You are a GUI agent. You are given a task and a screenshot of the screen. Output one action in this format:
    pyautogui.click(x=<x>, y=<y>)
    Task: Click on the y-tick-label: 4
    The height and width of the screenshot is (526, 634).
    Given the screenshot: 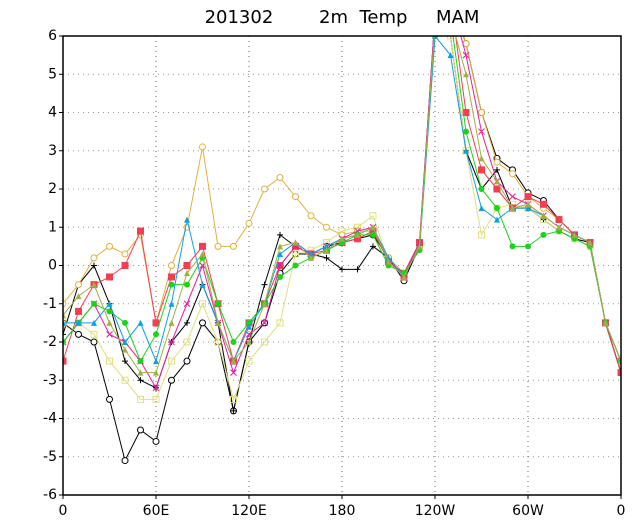 What is the action you would take?
    pyautogui.click(x=52, y=113)
    